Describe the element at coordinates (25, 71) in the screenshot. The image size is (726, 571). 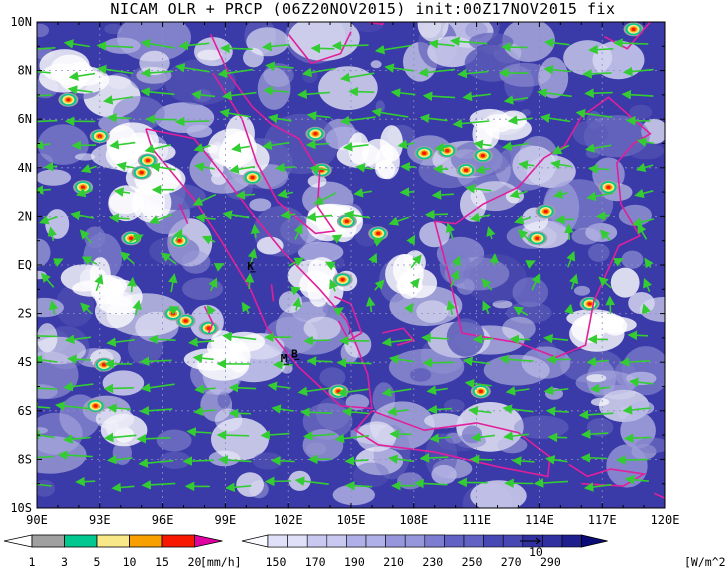
I see `lat-tick-label: 8N` at that location.